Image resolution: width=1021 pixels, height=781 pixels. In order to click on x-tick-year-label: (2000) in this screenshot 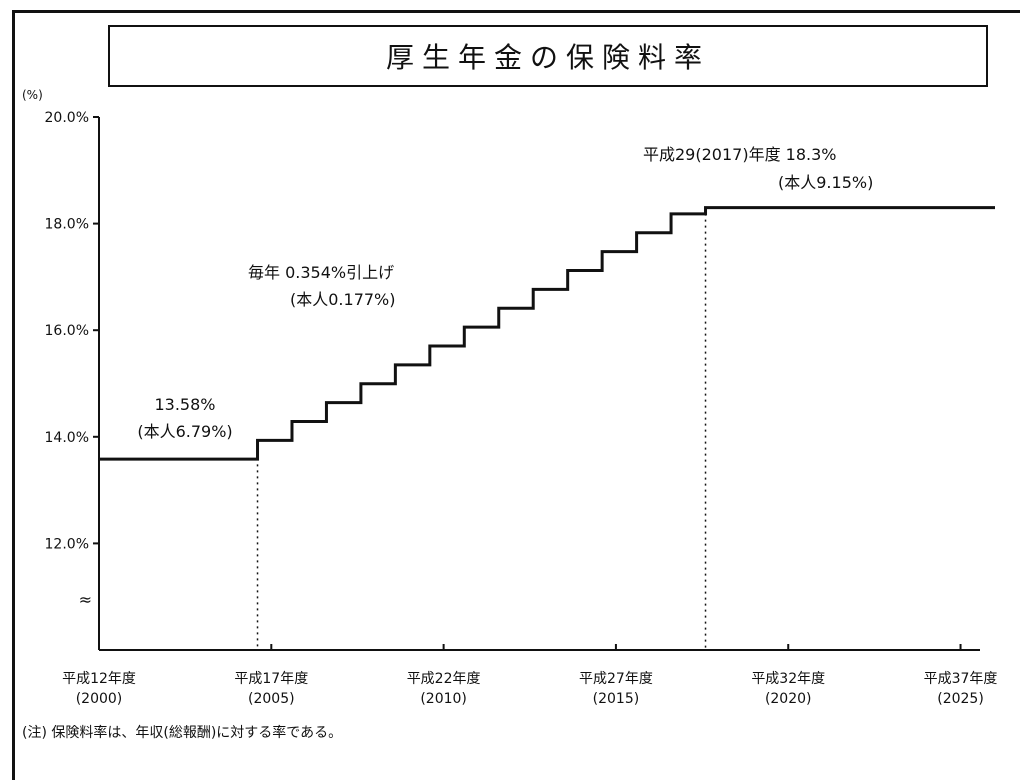, I will do `click(99, 699)`.